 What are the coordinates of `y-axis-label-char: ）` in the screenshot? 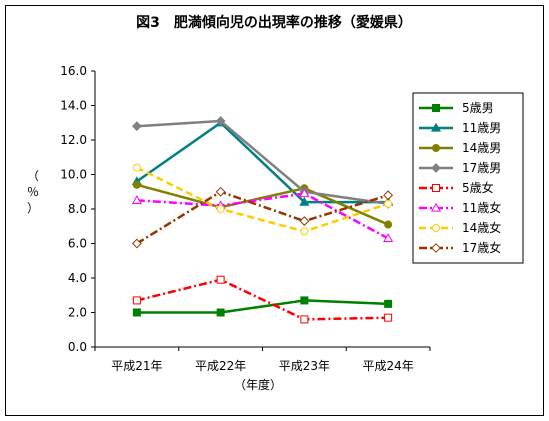 It's located at (33, 208).